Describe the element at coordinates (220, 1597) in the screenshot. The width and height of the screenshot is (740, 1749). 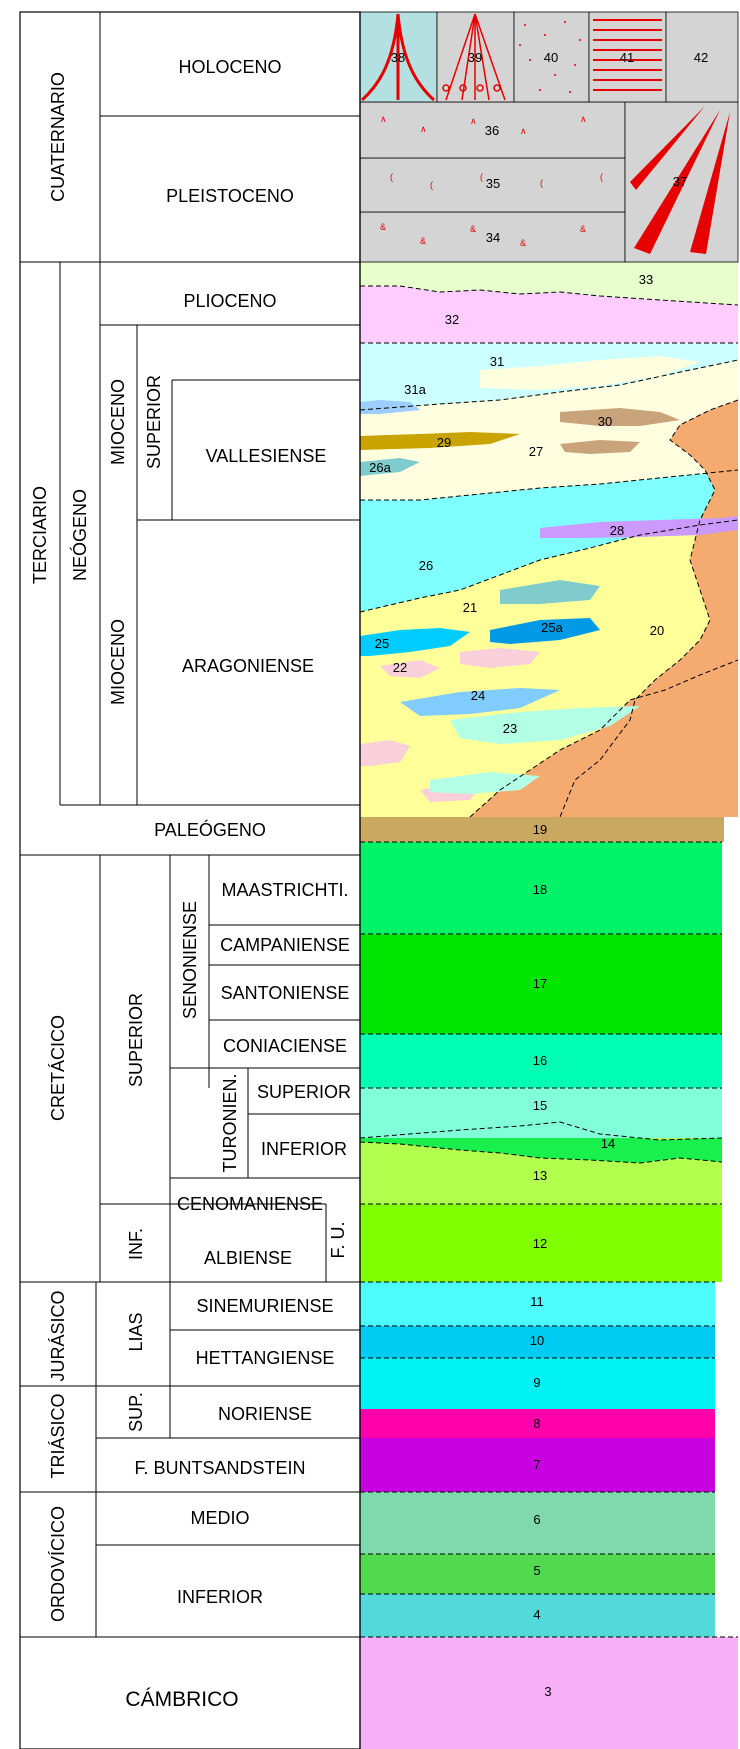
I see `stage-ord-inferior: INFERIOR` at that location.